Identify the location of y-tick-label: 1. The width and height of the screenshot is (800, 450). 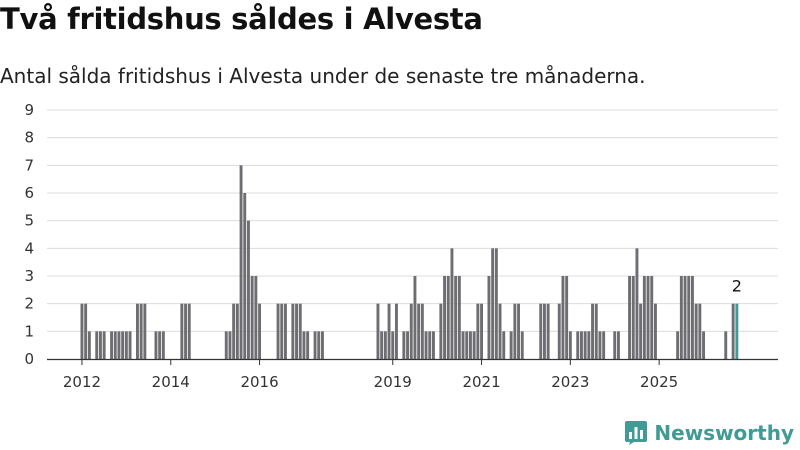
(29, 331).